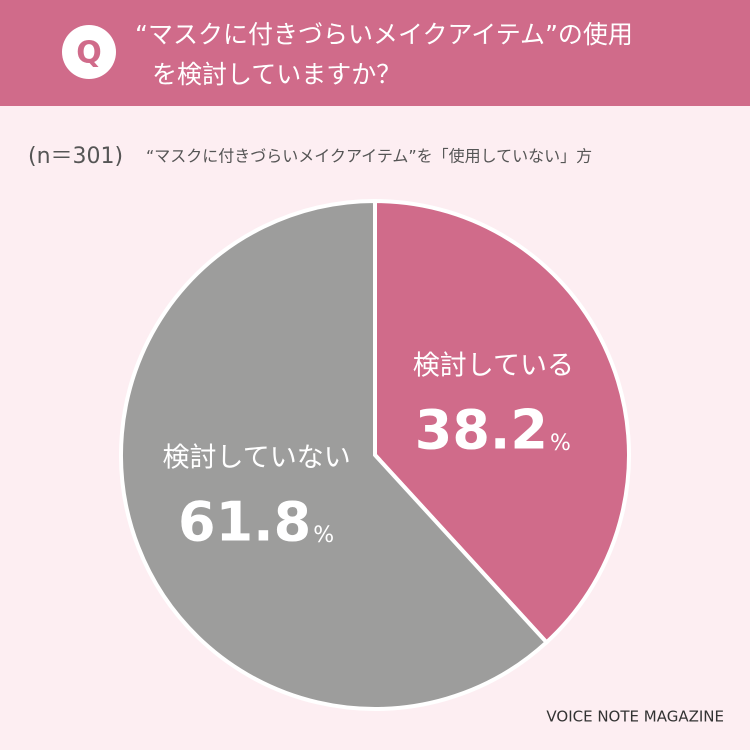 The height and width of the screenshot is (750, 750). Describe the element at coordinates (244, 522) in the screenshot. I see `slice-value: 61.8` at that location.